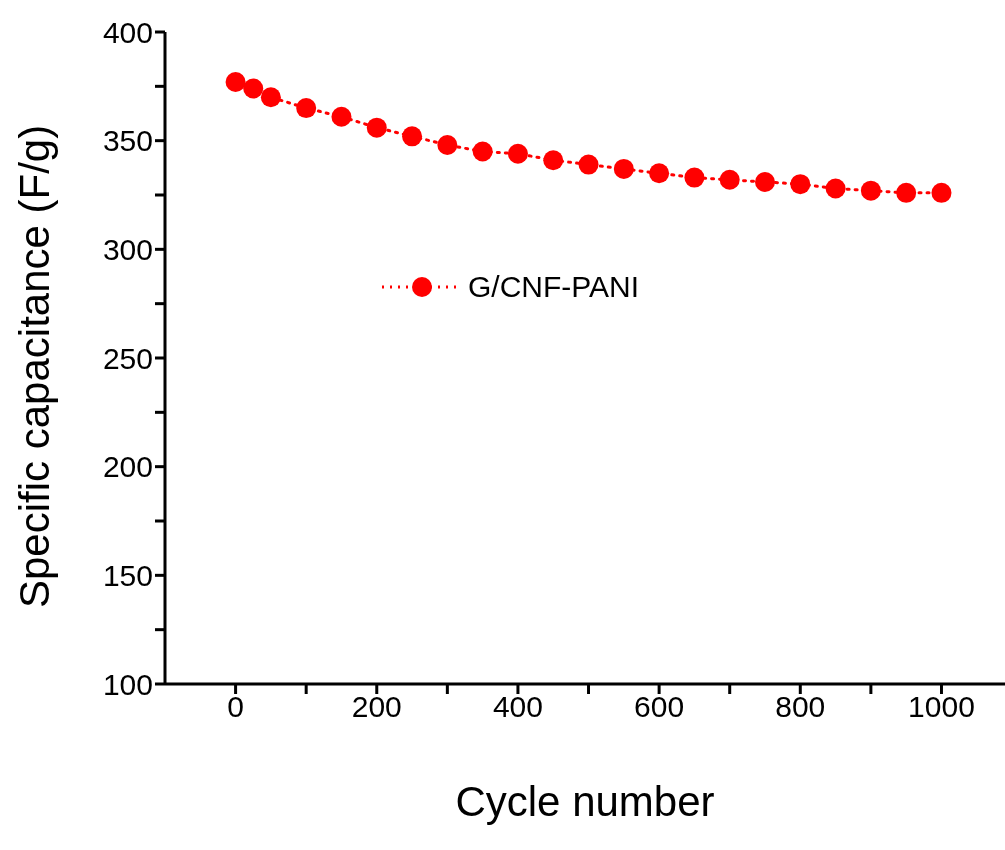  What do you see at coordinates (127, 32) in the screenshot?
I see `y-tick-label: 400` at bounding box center [127, 32].